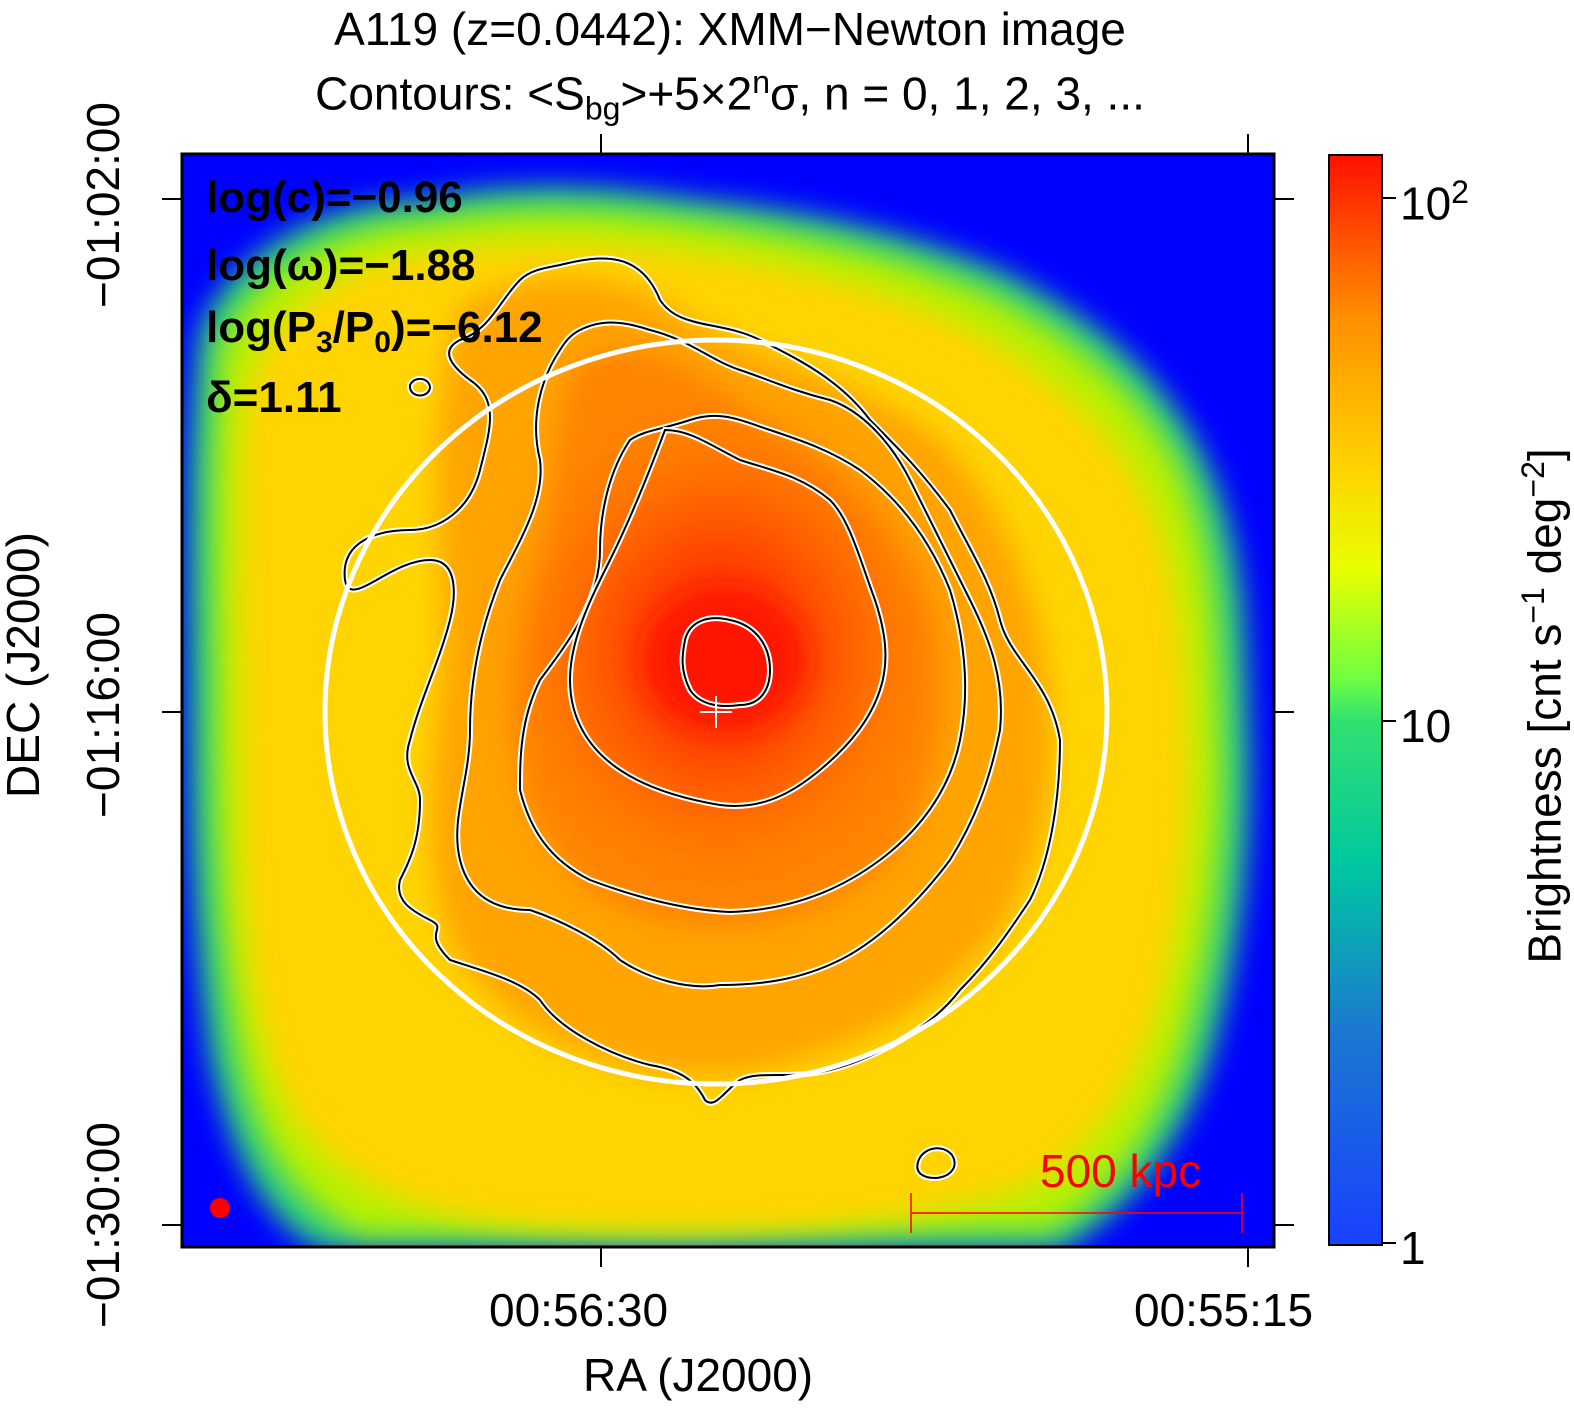 This screenshot has height=1409, width=1574. Describe the element at coordinates (24, 665) in the screenshot. I see `y-axis-label: DEC (J2000)` at that location.